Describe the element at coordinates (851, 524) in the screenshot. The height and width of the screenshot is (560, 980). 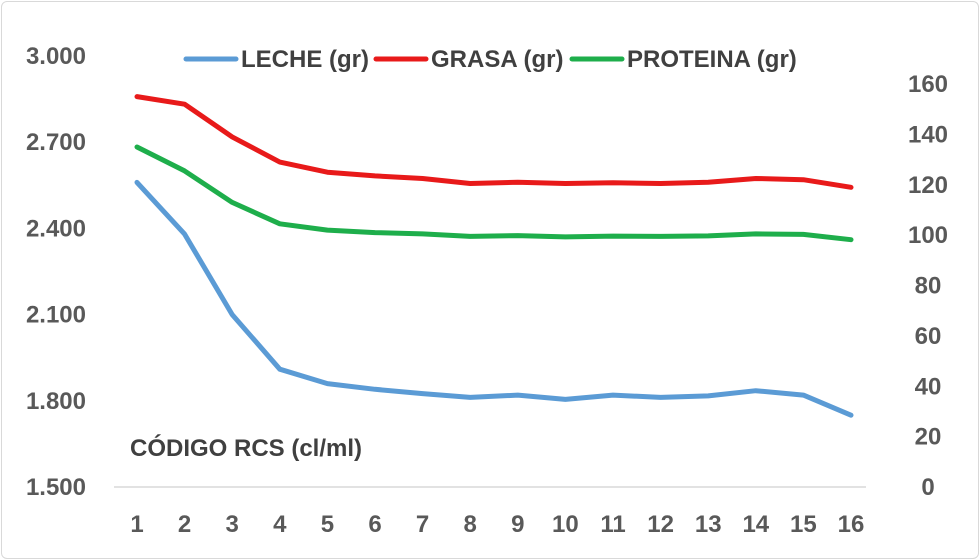
I see `x-axis-tick-label: 16` at that location.